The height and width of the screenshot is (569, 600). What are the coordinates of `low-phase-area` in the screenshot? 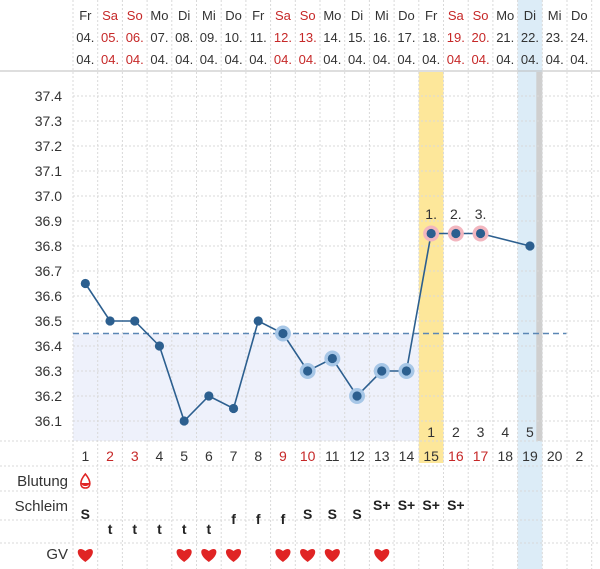 It's located at (246, 387).